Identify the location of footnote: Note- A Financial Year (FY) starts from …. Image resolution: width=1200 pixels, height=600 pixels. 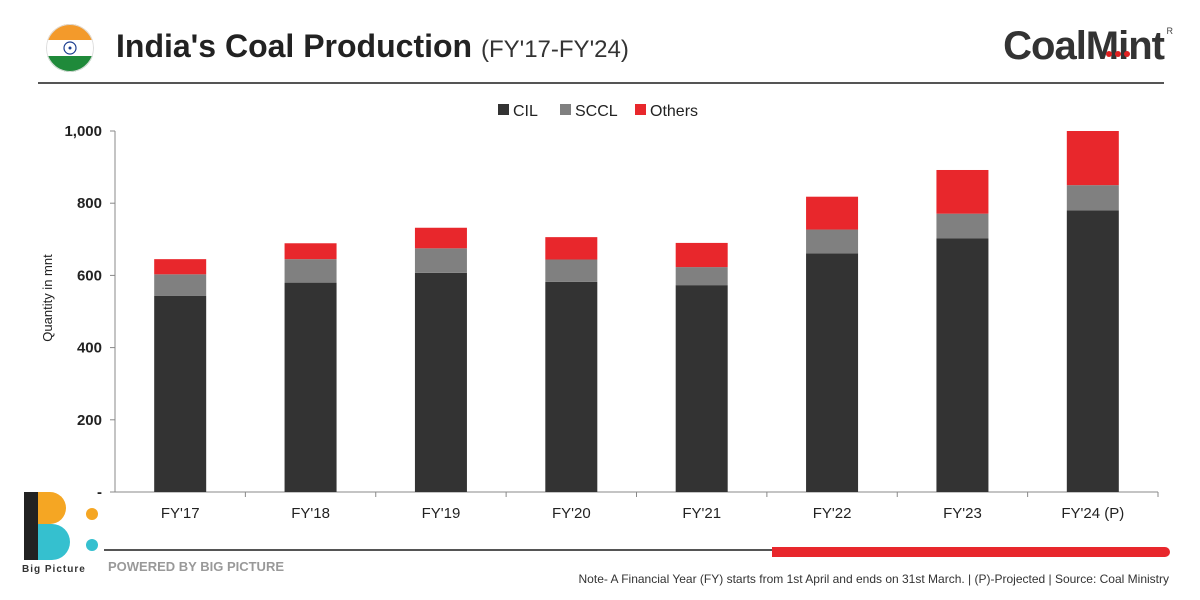
(873, 579).